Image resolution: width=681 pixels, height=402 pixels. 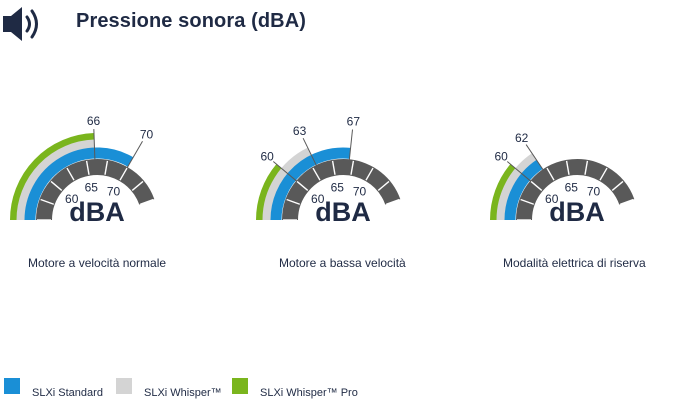 I want to click on gauge-chart-low-speed: 60 65 70 dBA 67 63 60, so click(x=346, y=190).